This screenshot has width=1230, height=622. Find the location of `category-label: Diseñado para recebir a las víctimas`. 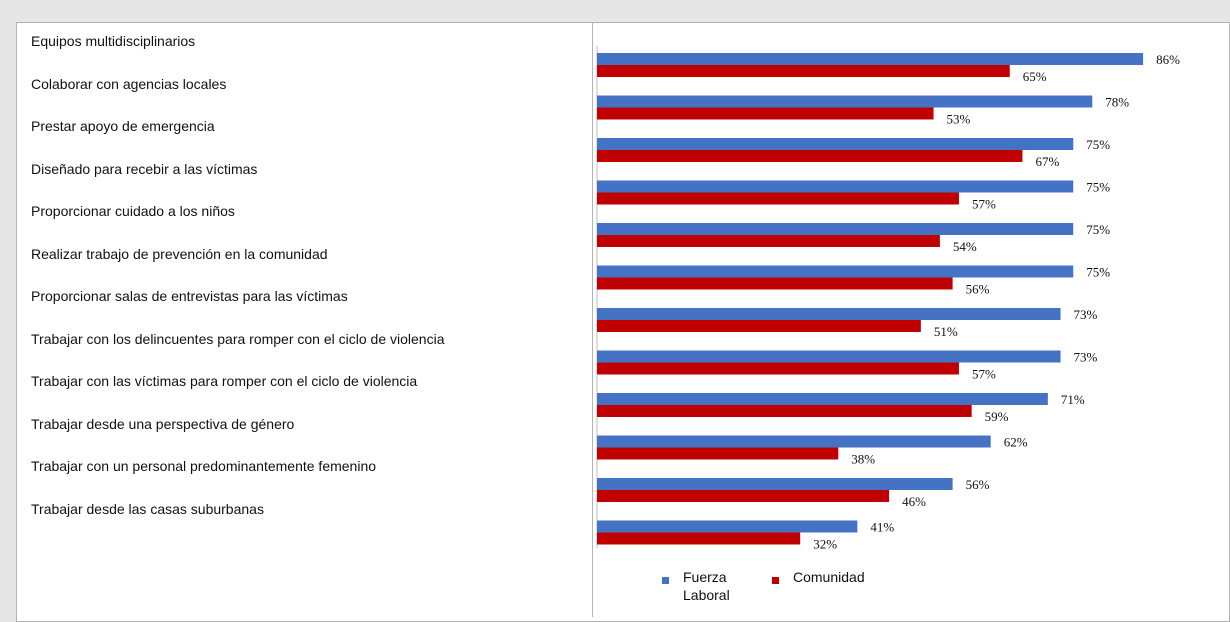

category-label: Diseñado para recebir a las víctimas is located at coordinates (144, 168).